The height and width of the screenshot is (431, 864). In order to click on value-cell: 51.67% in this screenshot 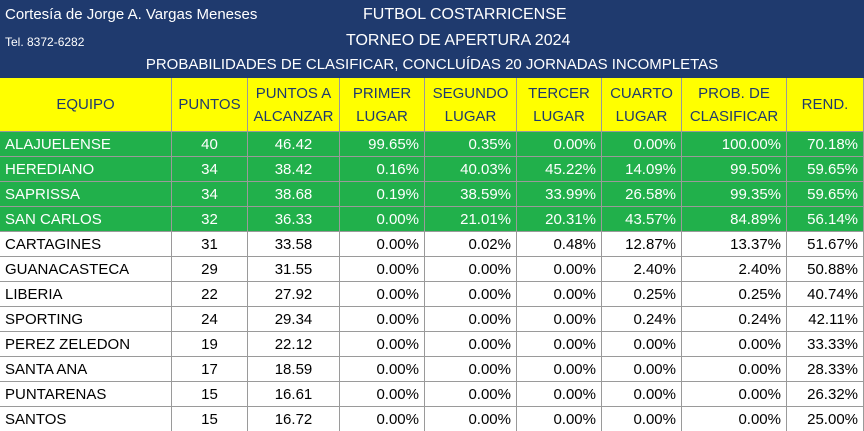, I will do `click(825, 244)`.